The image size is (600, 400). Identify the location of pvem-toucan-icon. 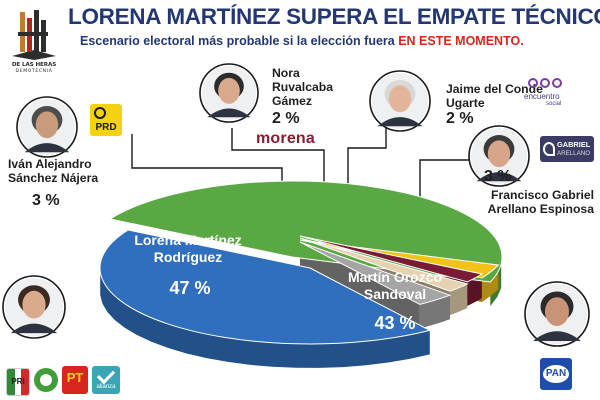
(46, 380).